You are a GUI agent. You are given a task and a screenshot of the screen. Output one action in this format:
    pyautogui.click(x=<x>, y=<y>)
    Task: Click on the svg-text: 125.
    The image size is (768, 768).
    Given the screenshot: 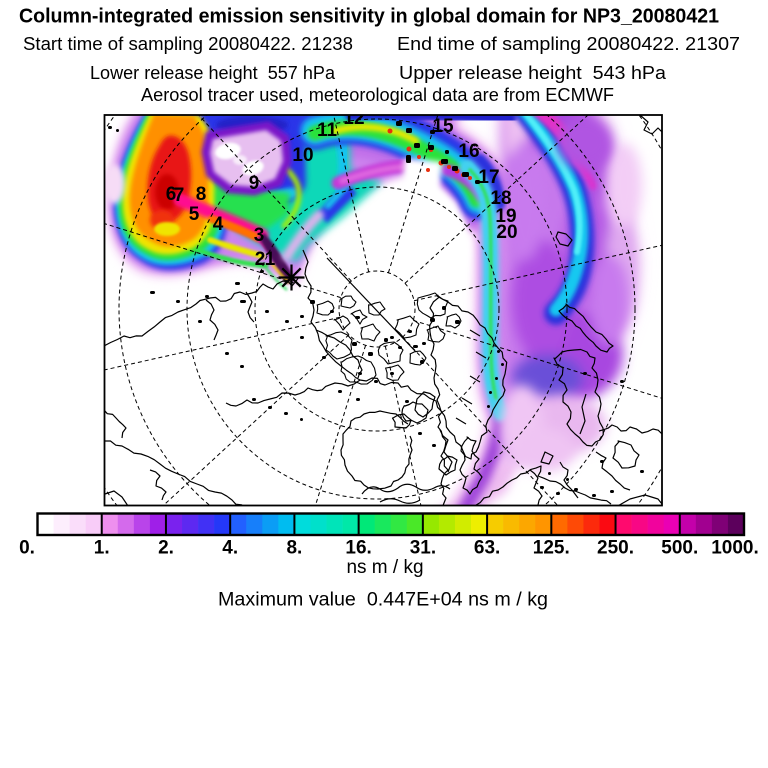 What is the action you would take?
    pyautogui.click(x=551, y=548)
    